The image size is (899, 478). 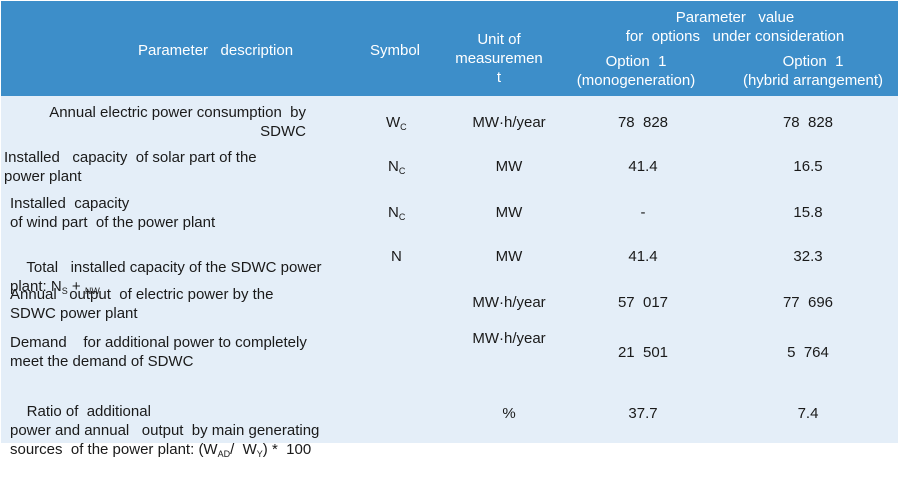 I want to click on row-2-symbol: NC, so click(x=397, y=167).